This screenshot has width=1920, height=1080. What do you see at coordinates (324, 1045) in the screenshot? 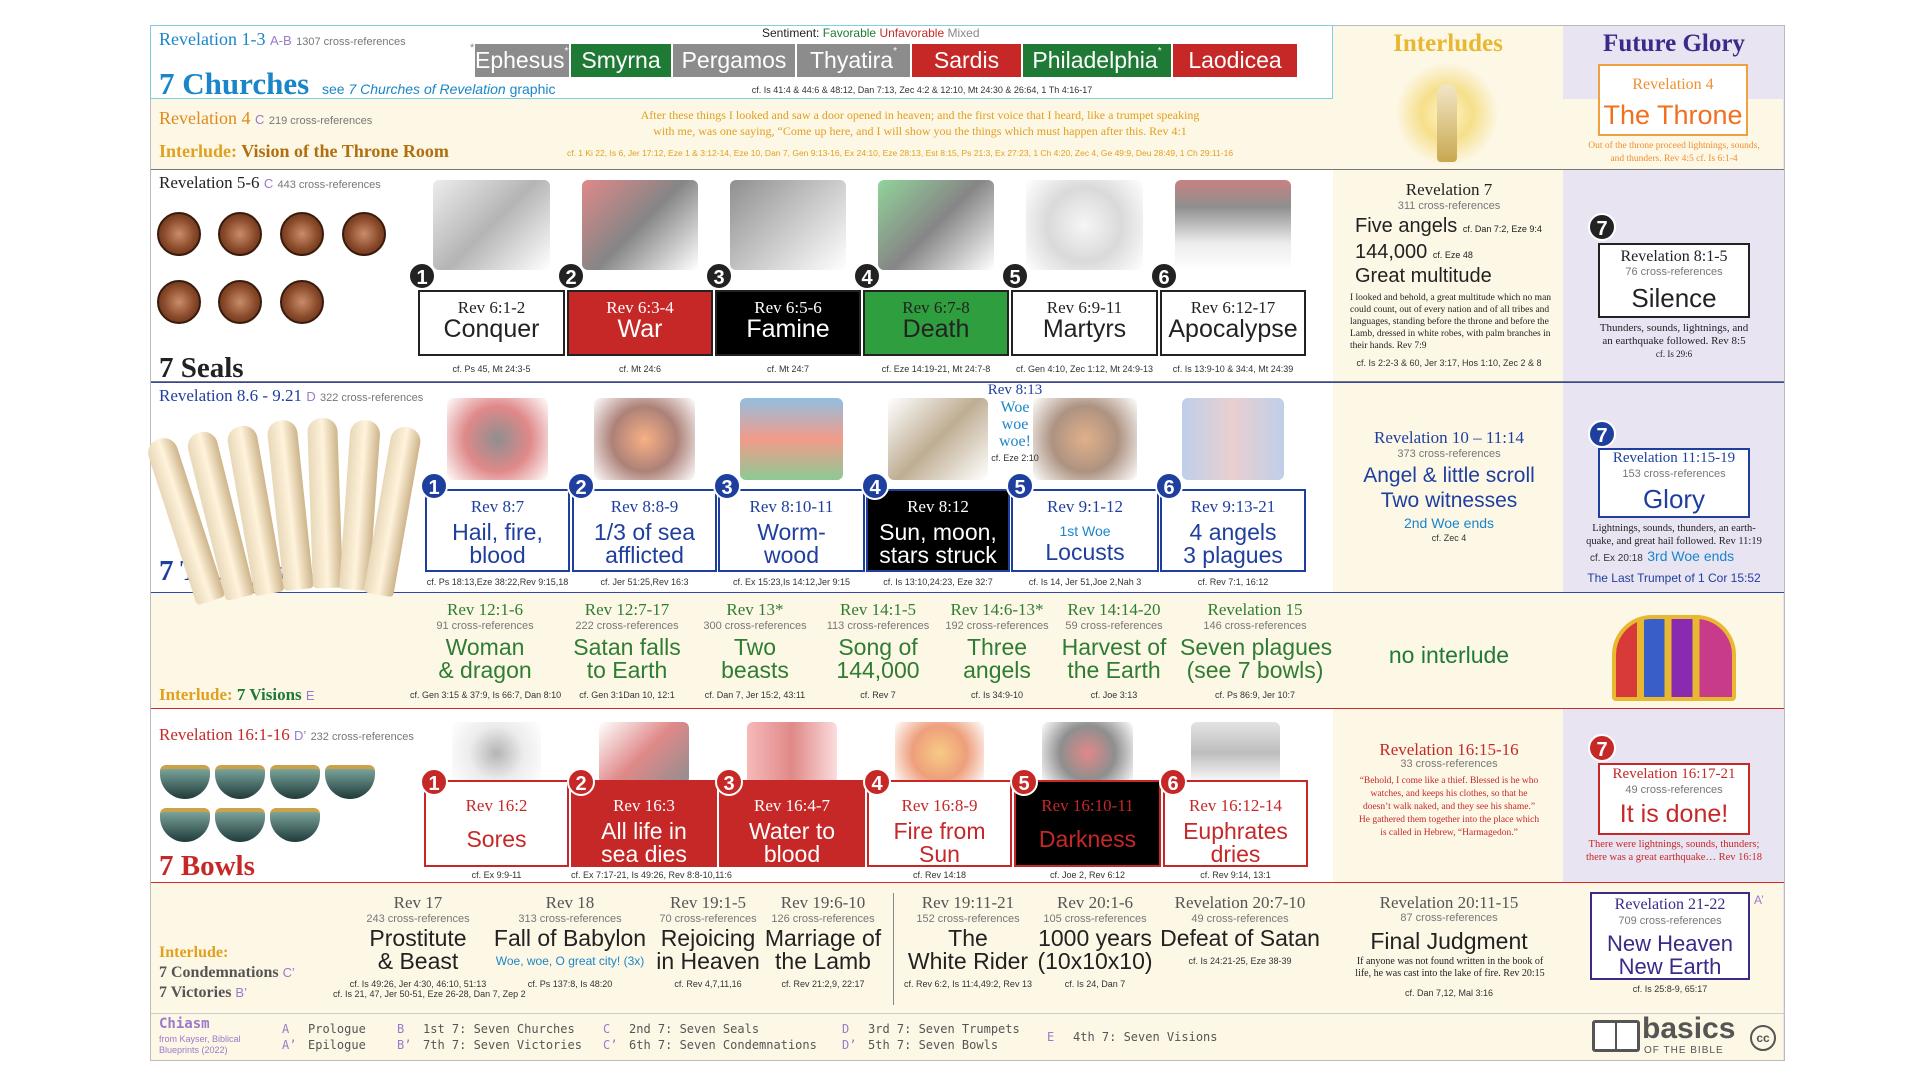
I see `chiasm-entry-a-1: A’ Epilogue` at bounding box center [324, 1045].